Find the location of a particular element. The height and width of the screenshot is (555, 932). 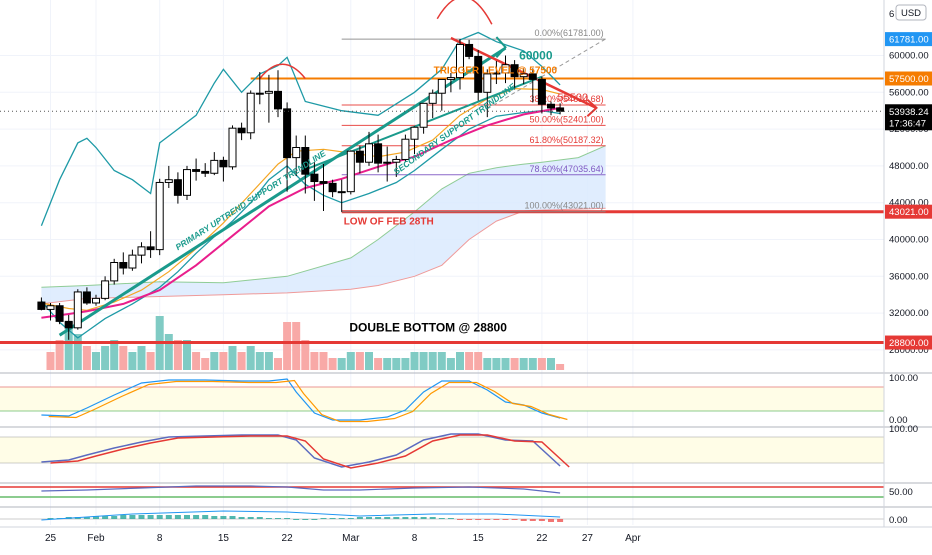

price-tick-label: 44000.00 is located at coordinates (909, 203).